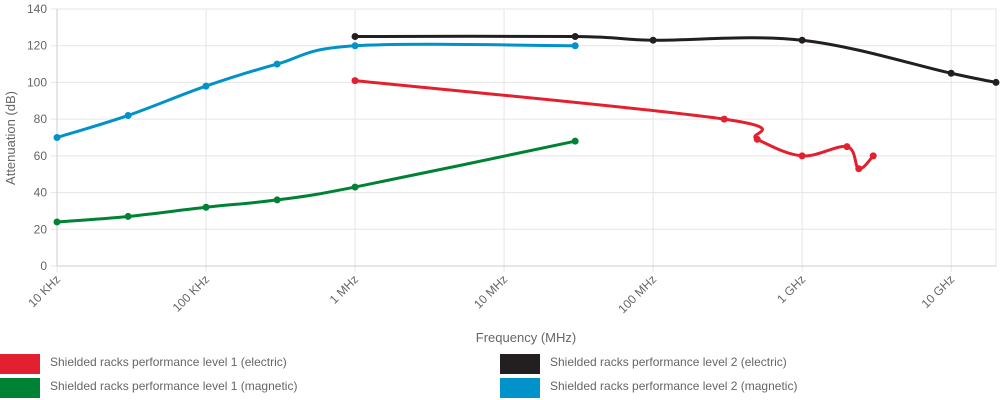 The image size is (1000, 400). Describe the element at coordinates (37, 137) in the screenshot. I see `y-axis-ticks: 0 20 40 60 80 100 120 140` at that location.